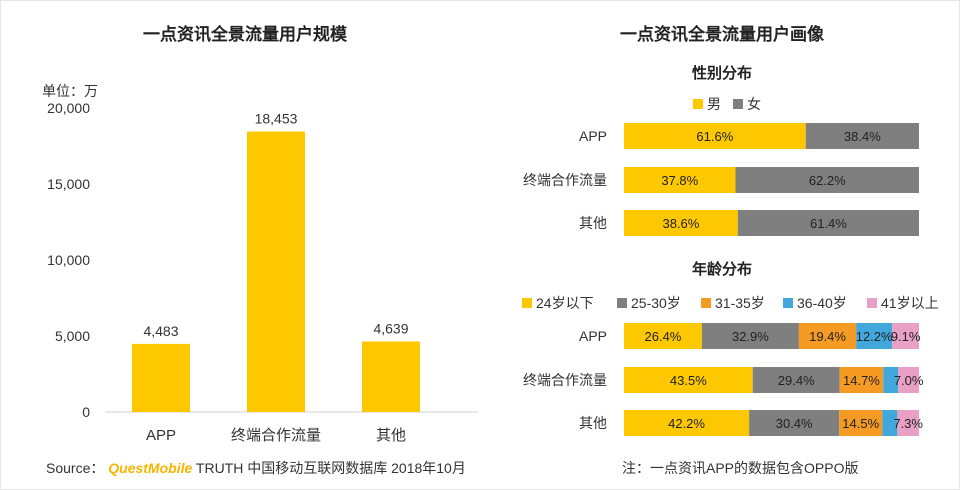 The width and height of the screenshot is (960, 490). I want to click on y-tick-label: 20,000, so click(68, 108).